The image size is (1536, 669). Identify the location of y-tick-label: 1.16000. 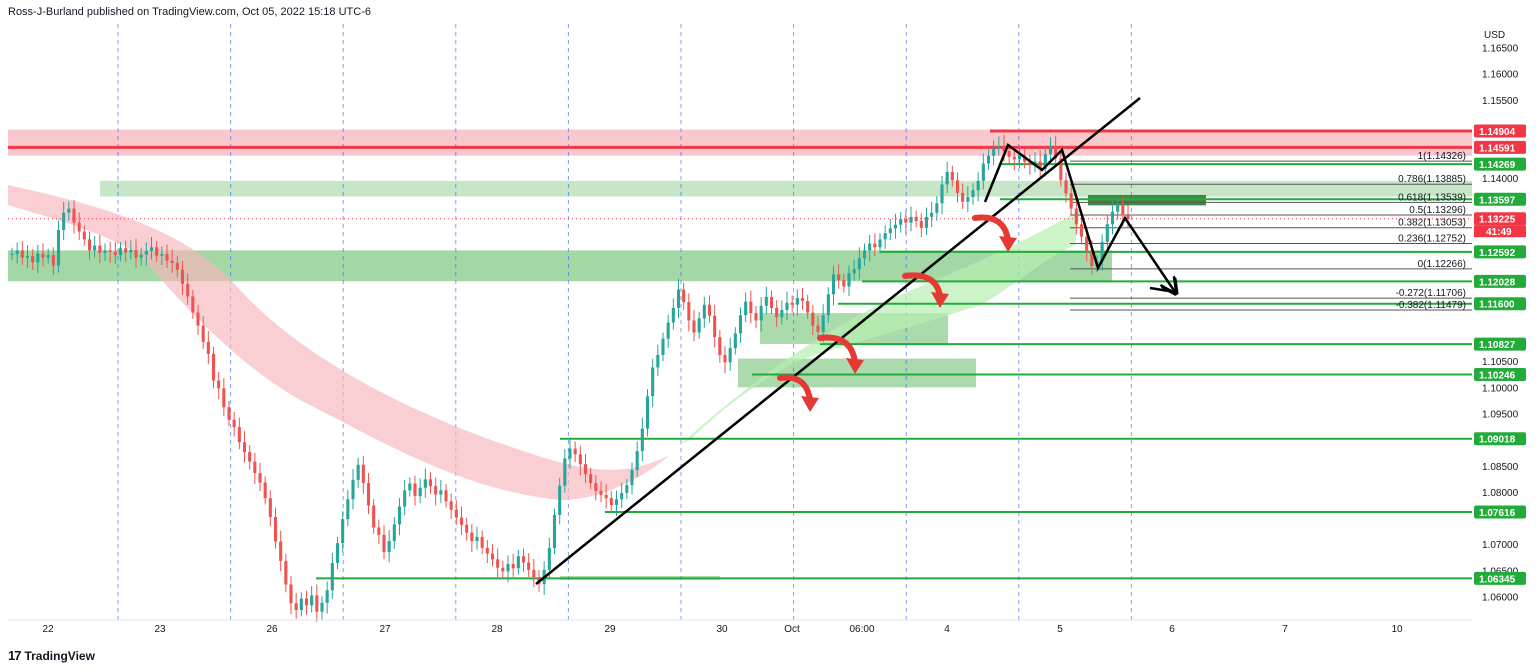
(1500, 75).